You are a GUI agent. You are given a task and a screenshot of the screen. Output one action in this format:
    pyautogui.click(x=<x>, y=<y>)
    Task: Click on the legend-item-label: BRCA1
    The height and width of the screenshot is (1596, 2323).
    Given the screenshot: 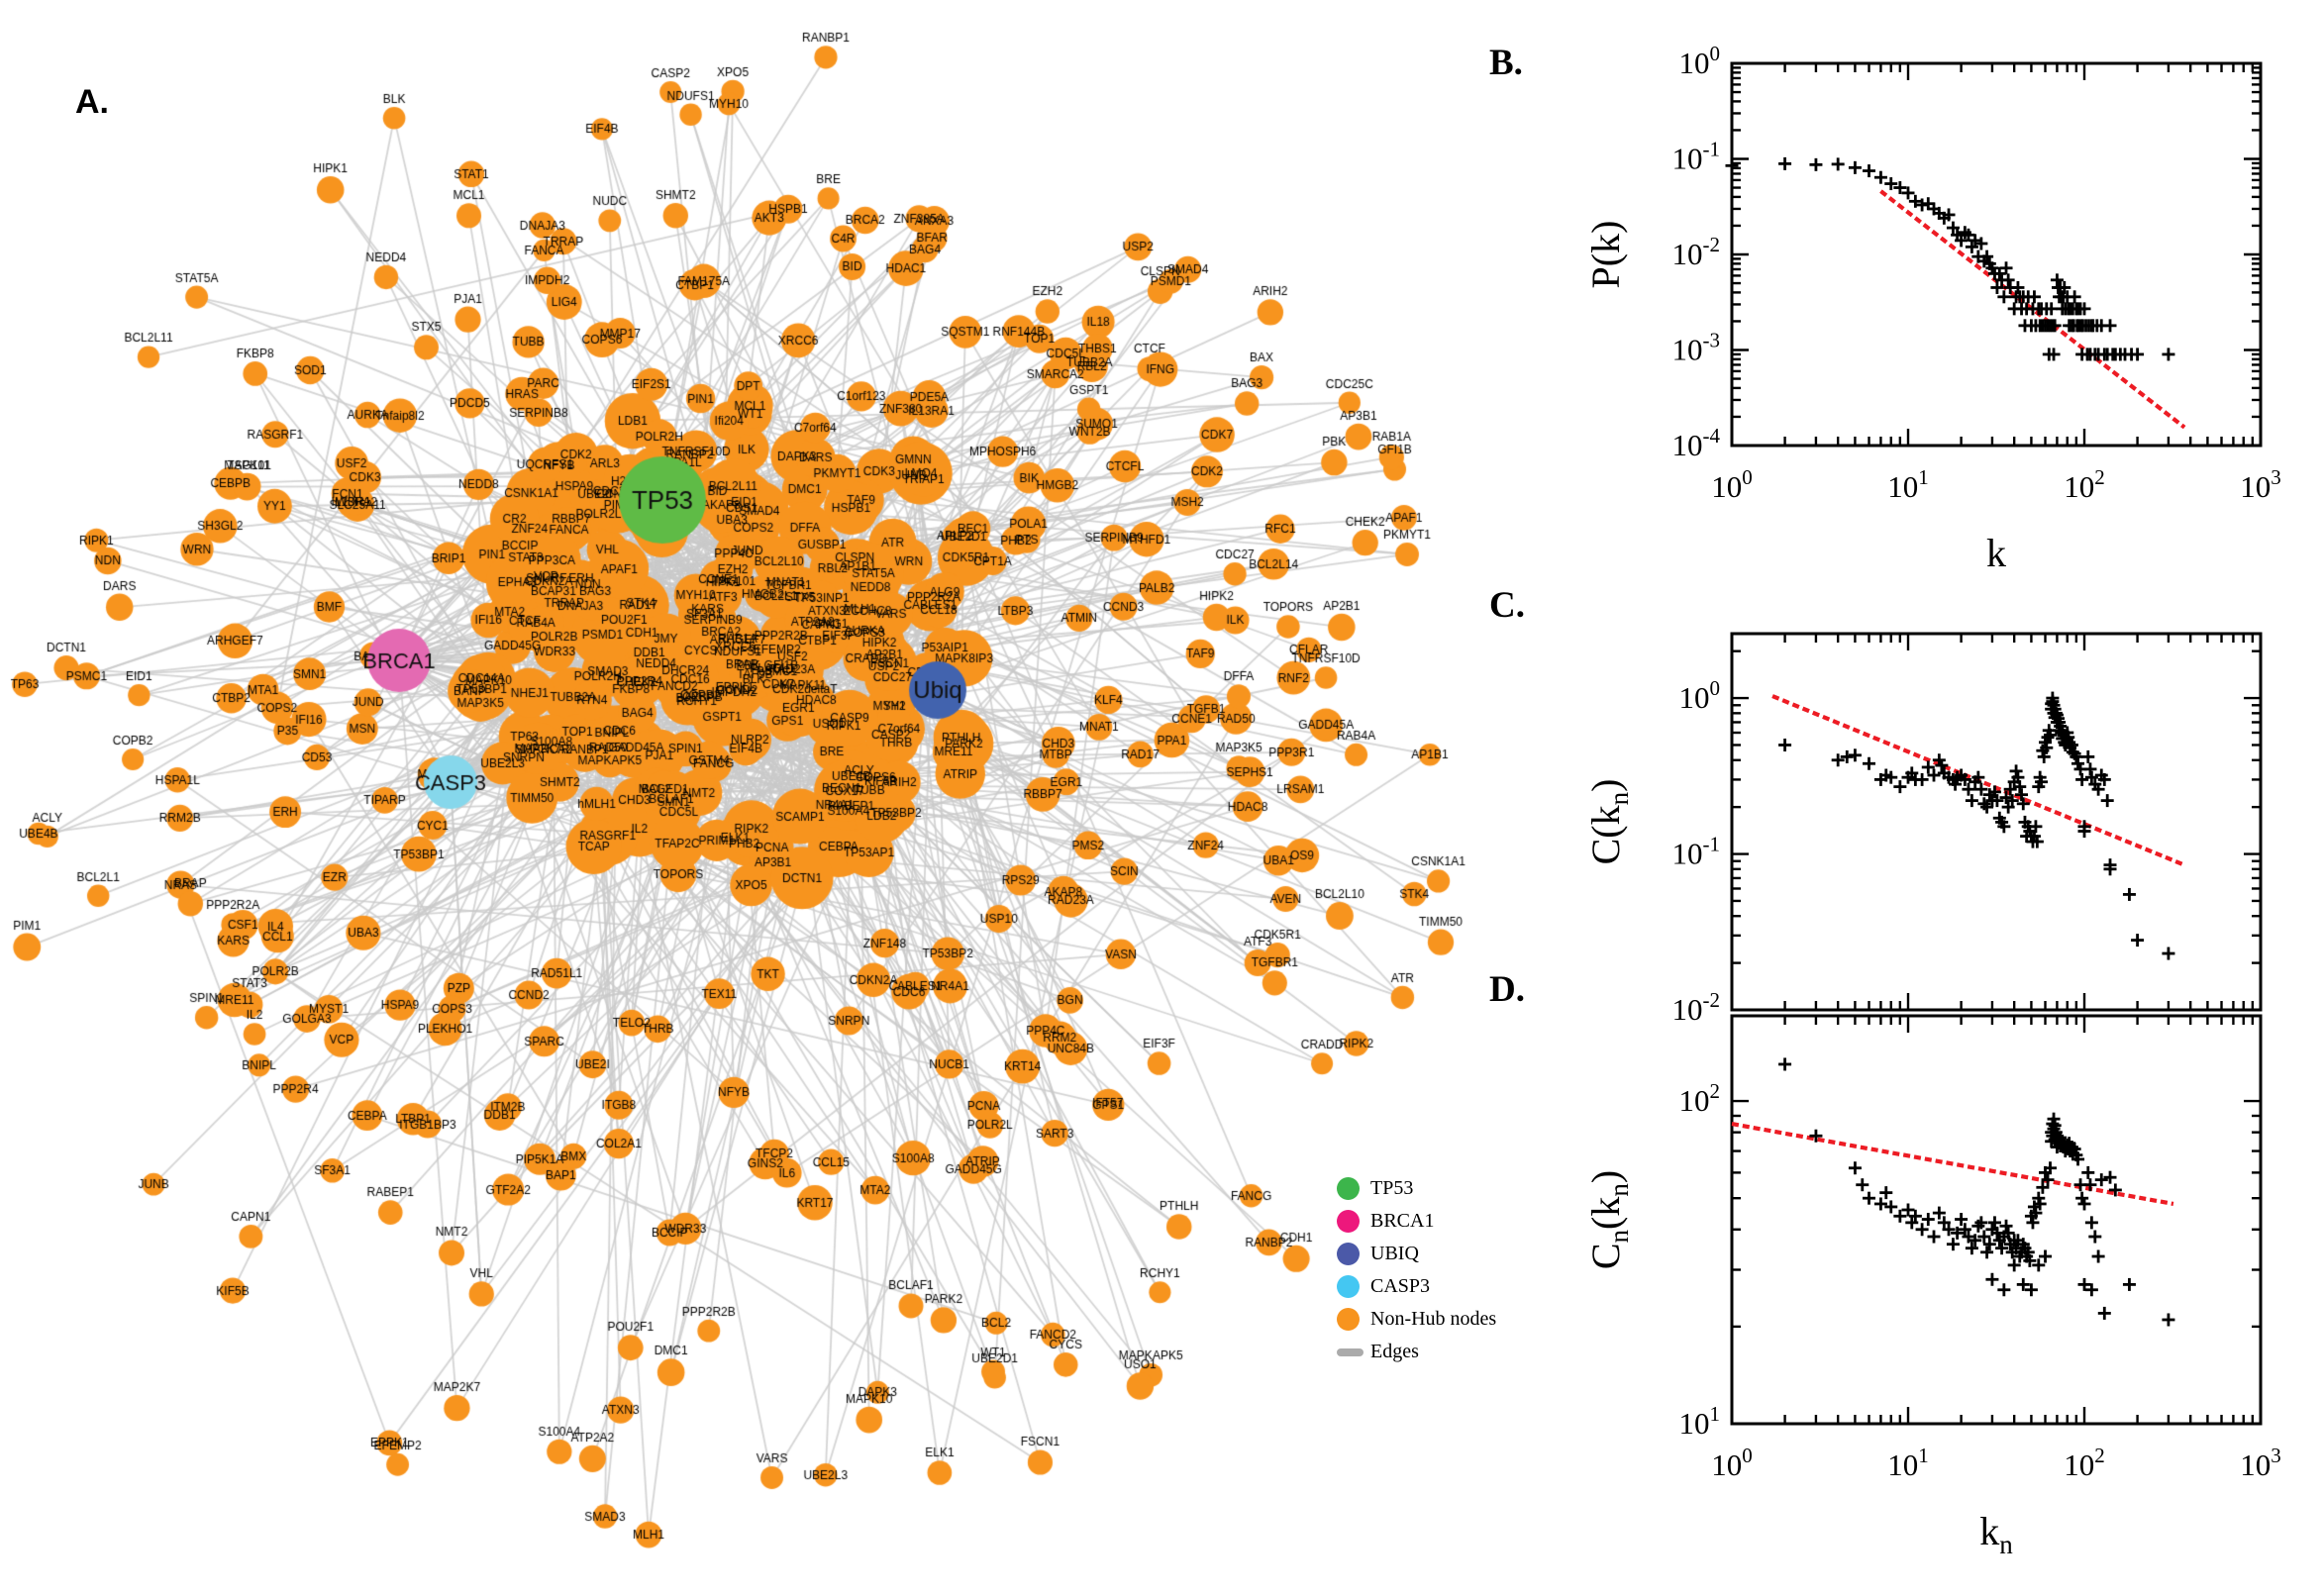 What is the action you would take?
    pyautogui.click(x=1403, y=1221)
    